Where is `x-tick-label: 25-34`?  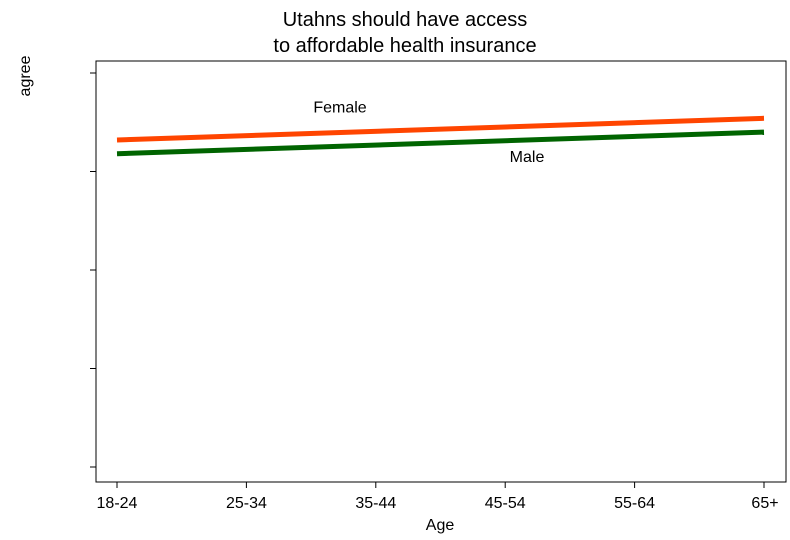
x-tick-label: 25-34 is located at coordinates (246, 503).